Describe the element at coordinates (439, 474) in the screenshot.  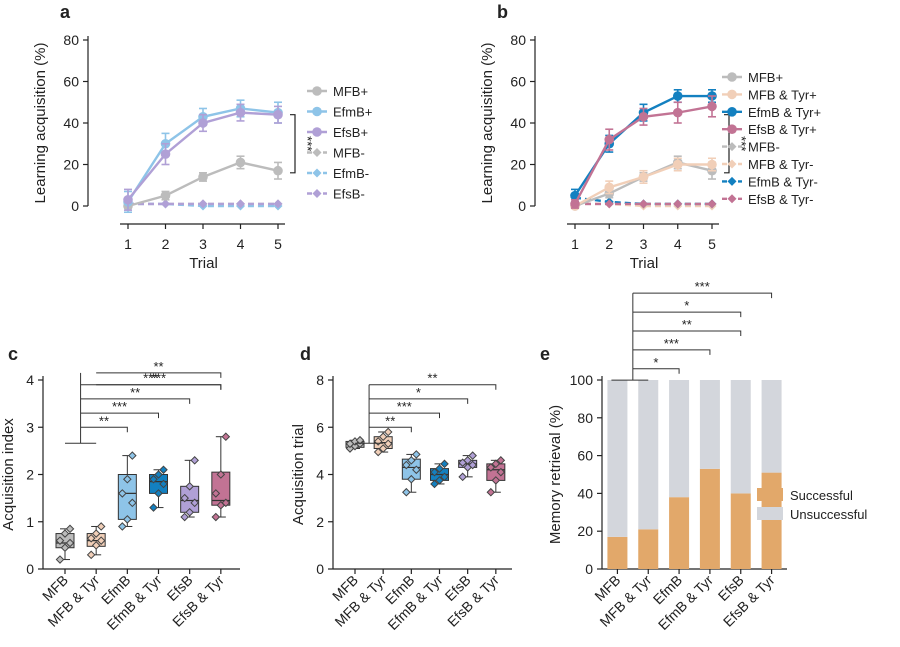
I see `box-efmb-tyr` at that location.